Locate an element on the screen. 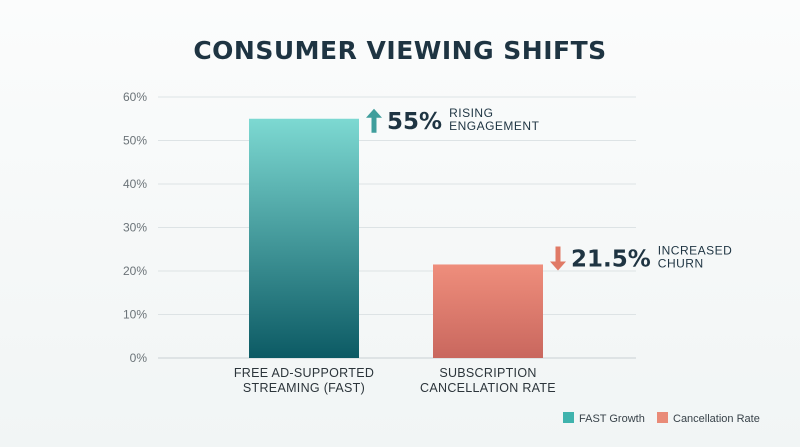  annotation-value: 21.5% is located at coordinates (611, 259).